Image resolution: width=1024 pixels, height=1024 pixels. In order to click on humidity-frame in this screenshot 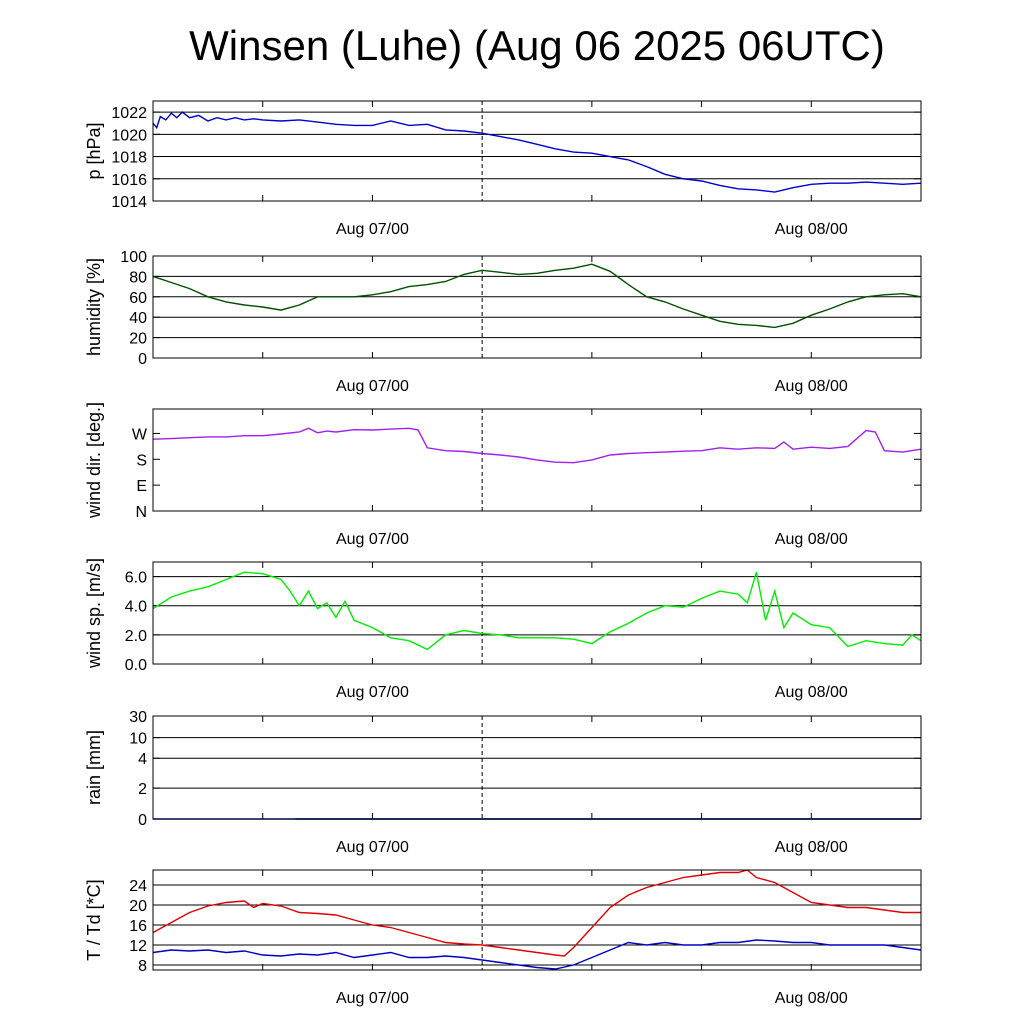, I will do `click(537, 307)`.